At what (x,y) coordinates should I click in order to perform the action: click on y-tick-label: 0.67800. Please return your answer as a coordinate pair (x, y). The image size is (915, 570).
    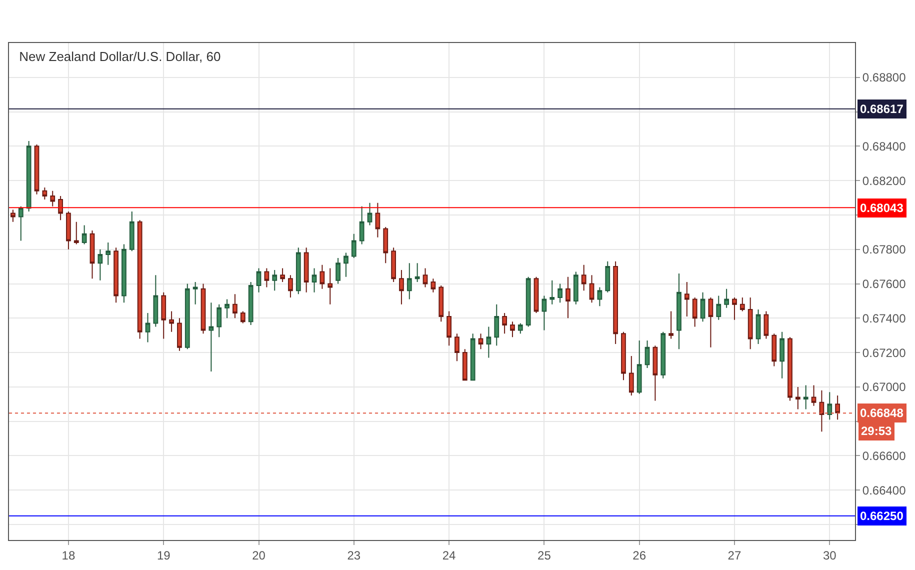
    Looking at the image, I should click on (884, 249).